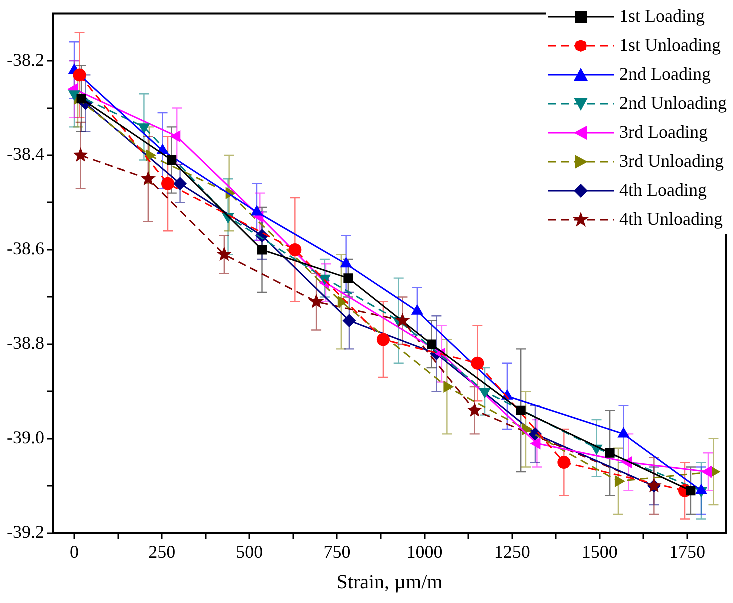  I want to click on y-tick-label: -39.2, so click(25, 532).